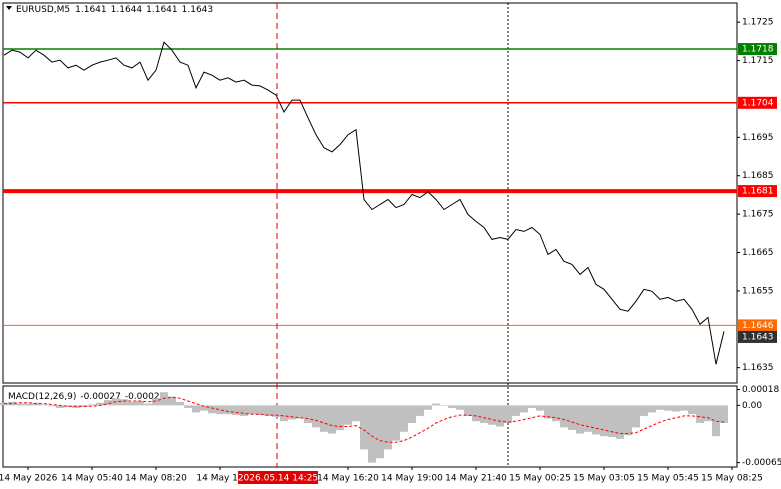 Image resolution: width=781 pixels, height=489 pixels. I want to click on x-tick-label: 14 May 16:20, so click(348, 479).